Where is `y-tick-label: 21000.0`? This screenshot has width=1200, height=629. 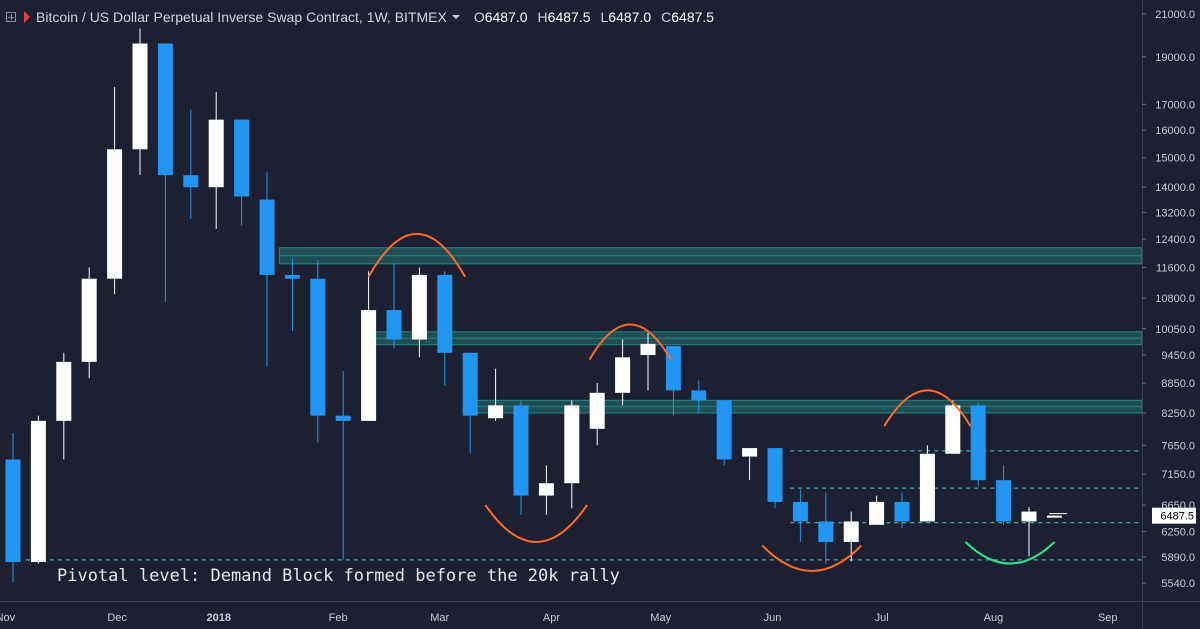 y-tick-label: 21000.0 is located at coordinates (1175, 15).